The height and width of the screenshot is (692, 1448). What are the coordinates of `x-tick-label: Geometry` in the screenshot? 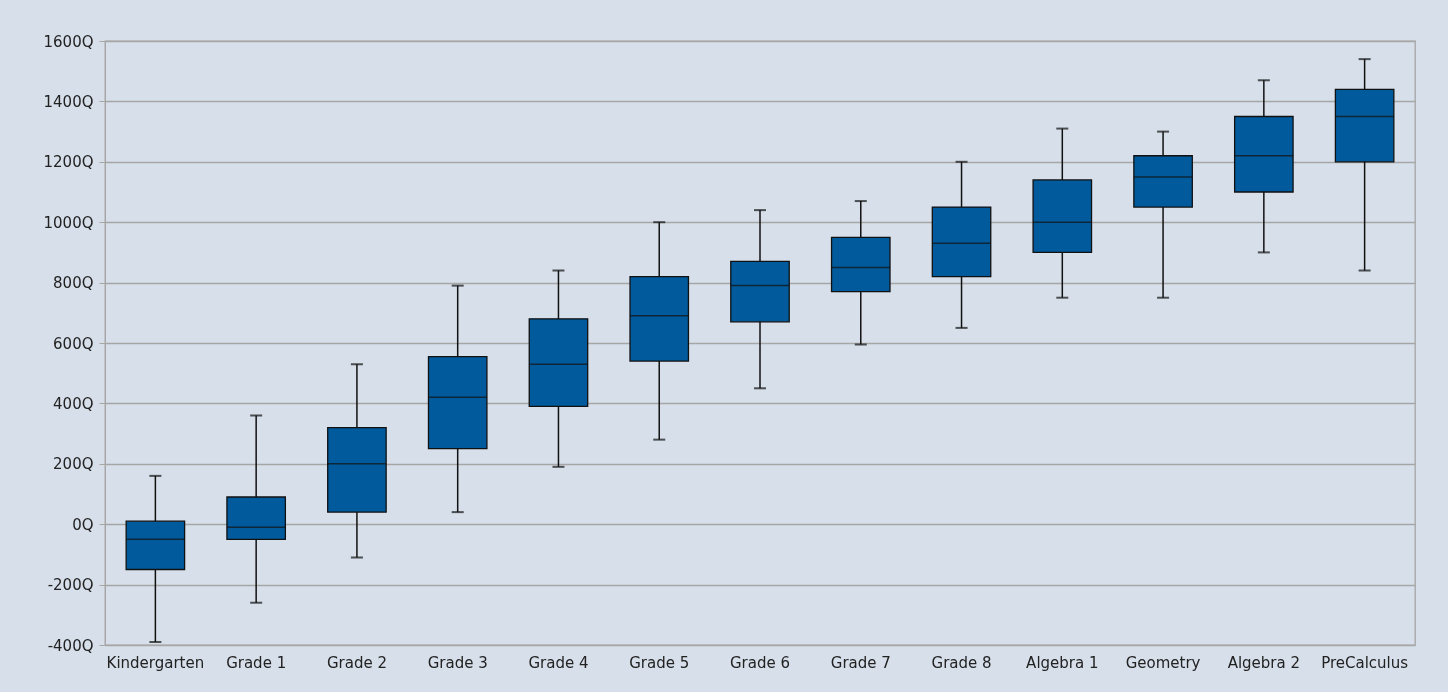 It's located at (1163, 662).